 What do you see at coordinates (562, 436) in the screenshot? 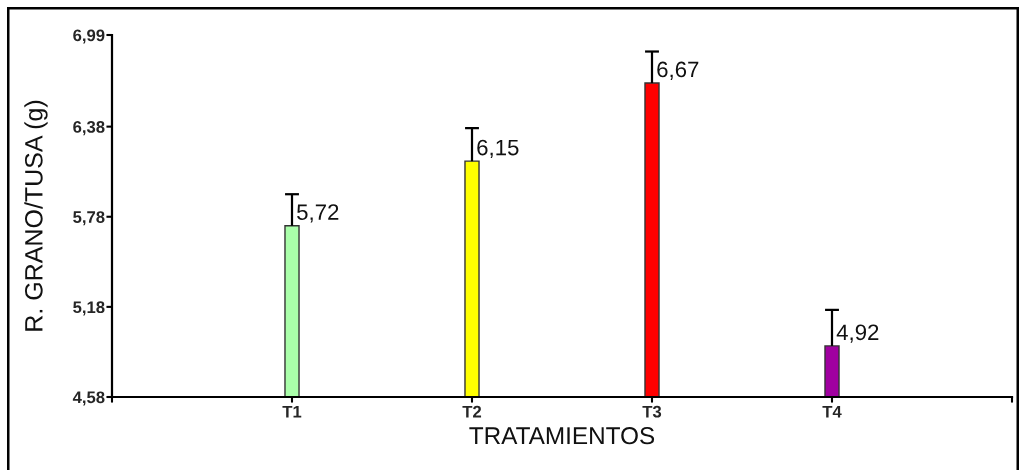
I see `x-axis-title: TRATAMIENTOS` at bounding box center [562, 436].